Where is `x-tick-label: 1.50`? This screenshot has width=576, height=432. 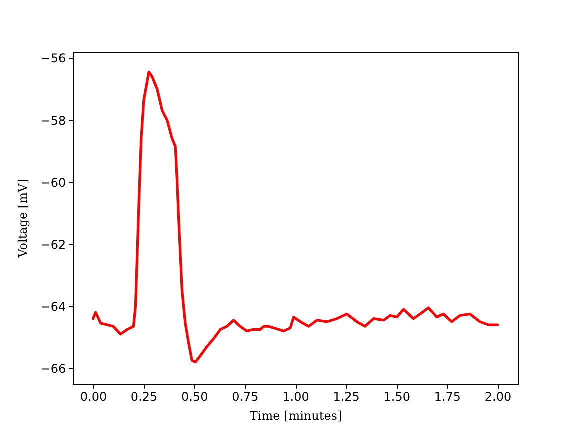 x-tick-label: 1.50 is located at coordinates (397, 397).